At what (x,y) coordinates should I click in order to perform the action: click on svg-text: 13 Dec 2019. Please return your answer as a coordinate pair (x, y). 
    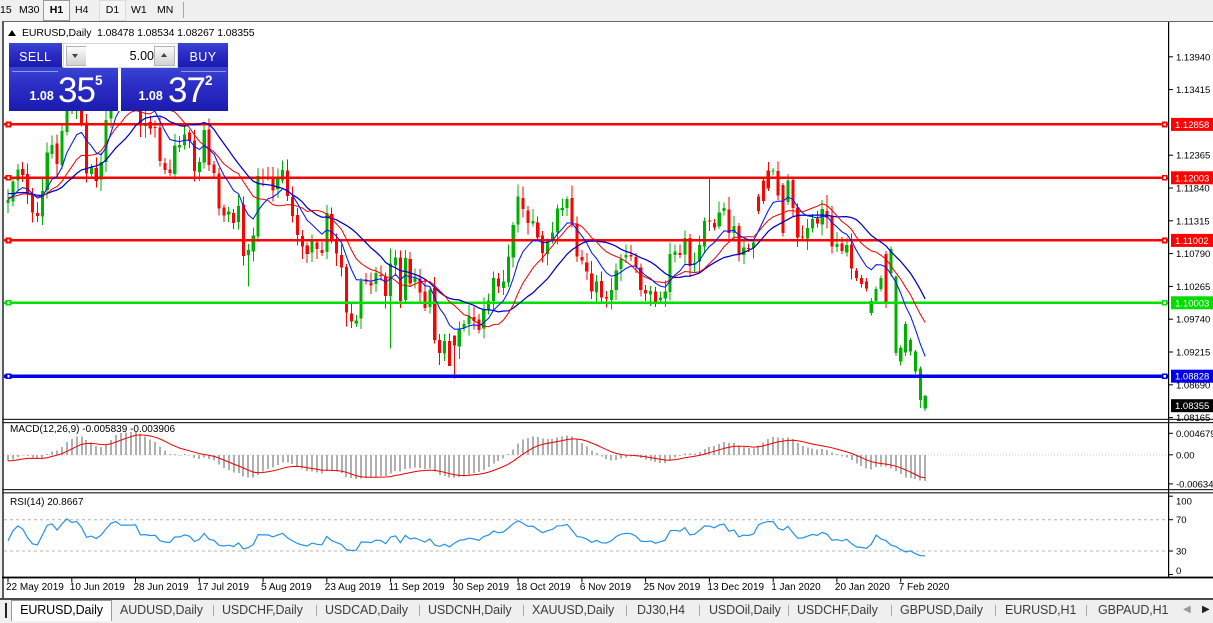
    Looking at the image, I should click on (735, 587).